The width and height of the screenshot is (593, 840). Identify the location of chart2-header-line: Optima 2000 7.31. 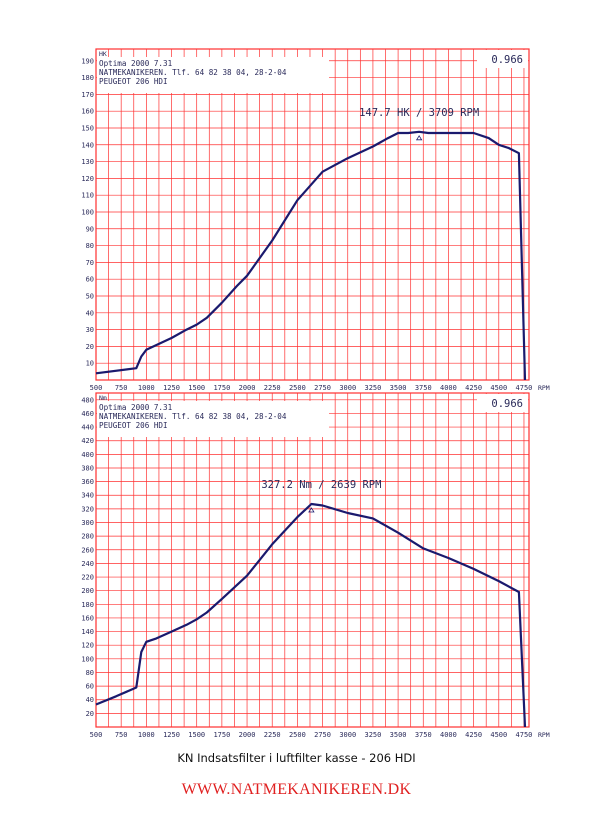
(136, 407).